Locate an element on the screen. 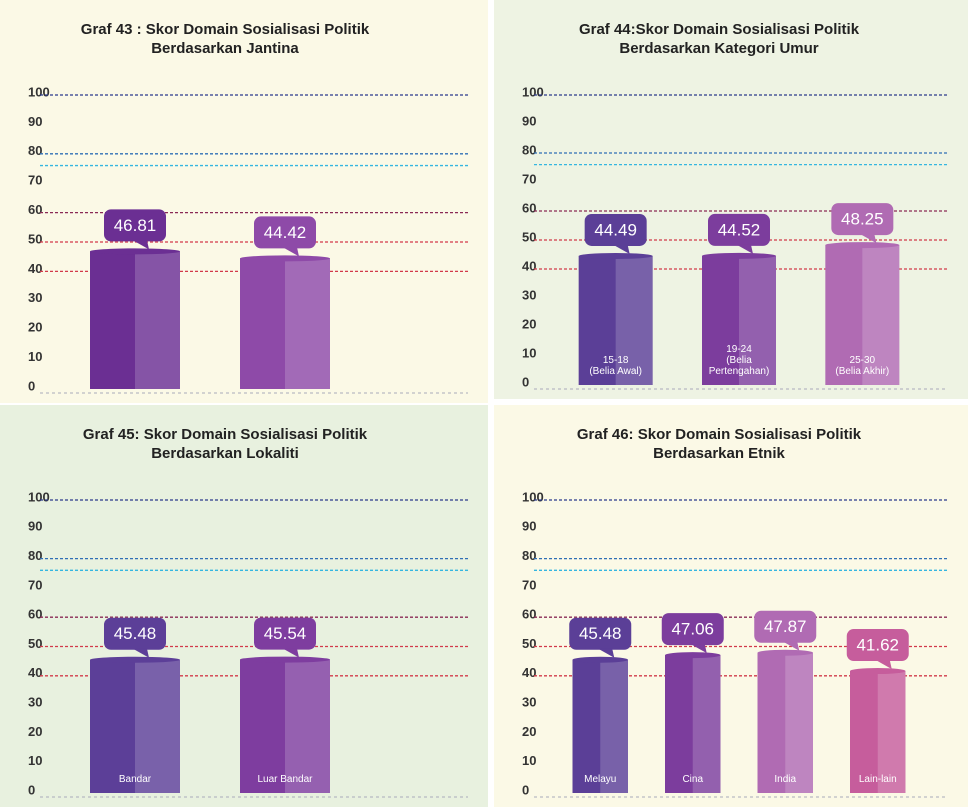 Image resolution: width=968 pixels, height=807 pixels. value-label: 44.49 is located at coordinates (615, 229).